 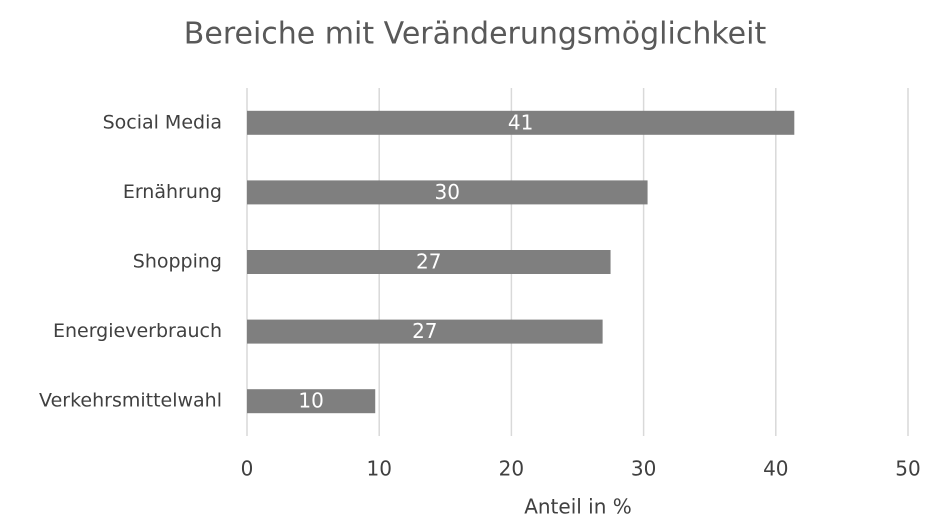 I want to click on y-tick-label: Social Media, so click(x=162, y=122).